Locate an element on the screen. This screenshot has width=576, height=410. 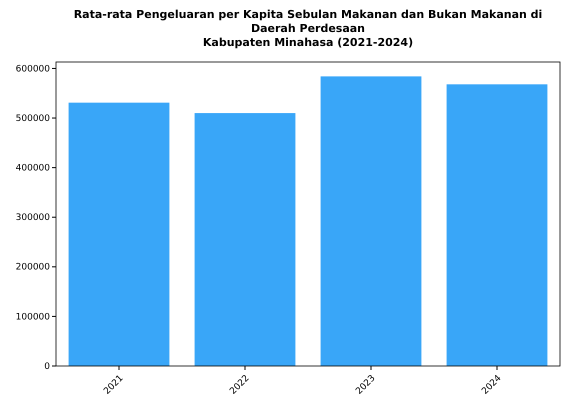
y-tick-label: 0 is located at coordinates (47, 367).